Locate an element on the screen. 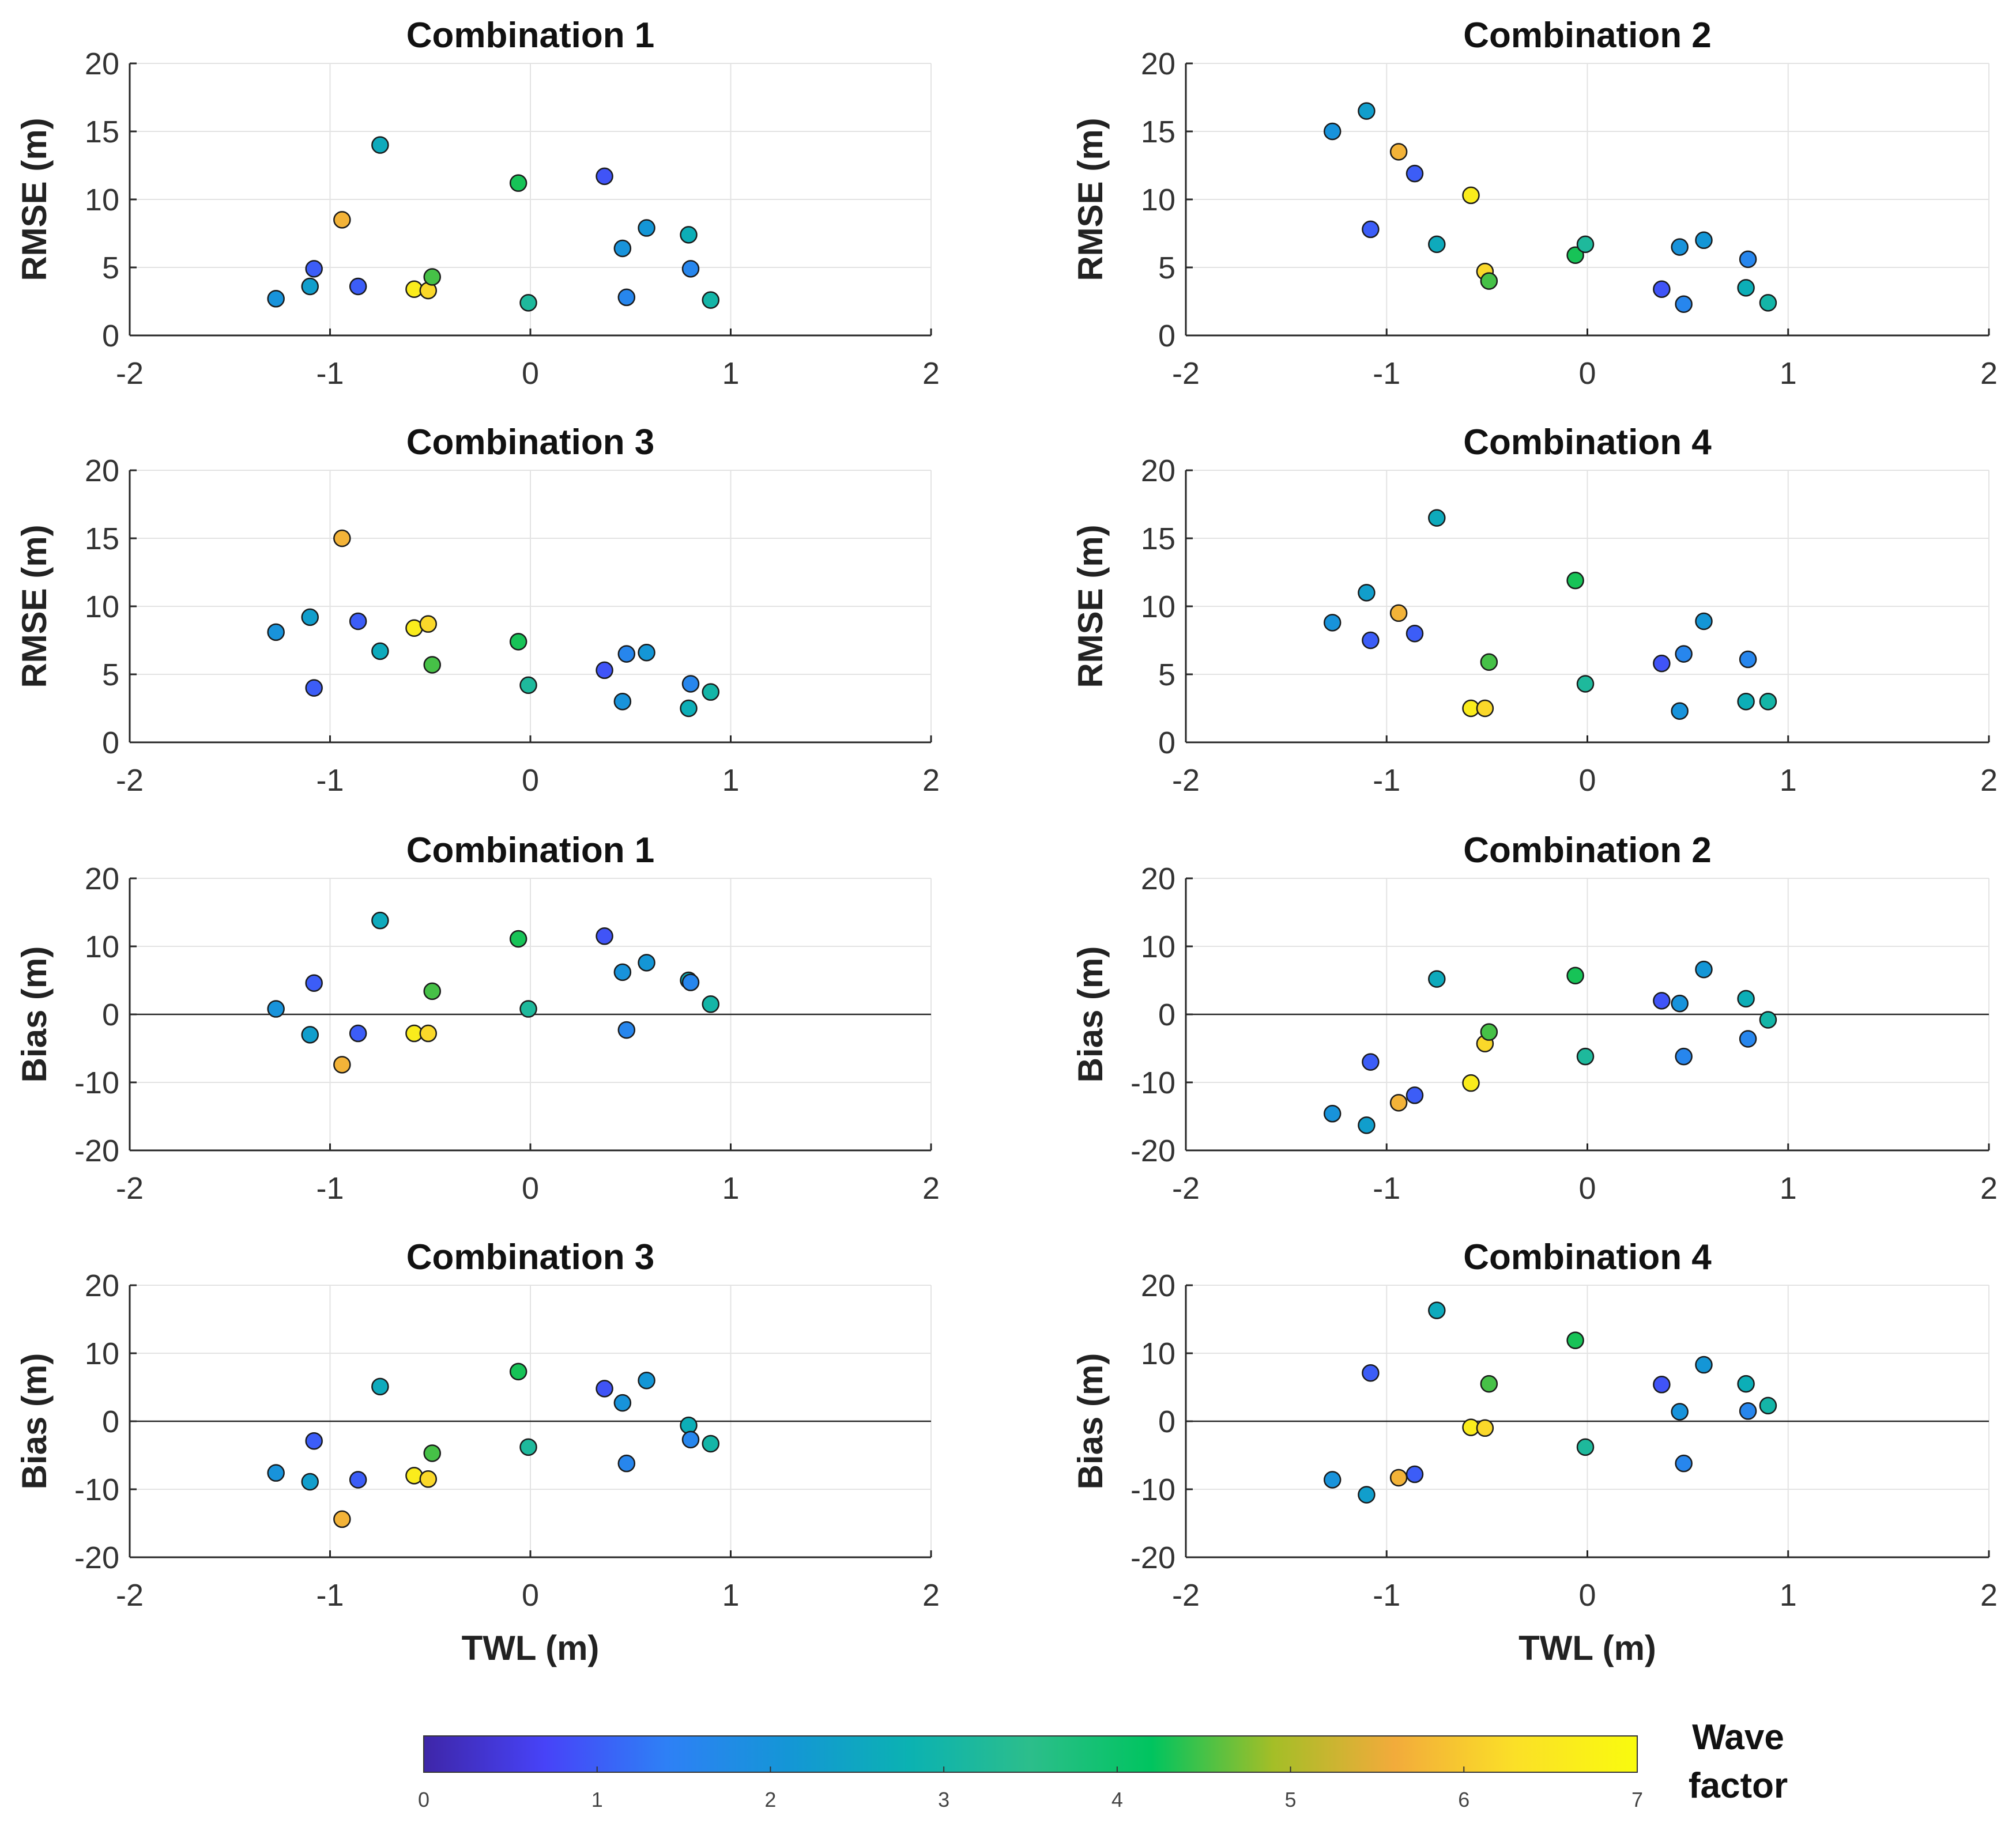  colorbar-tick-label: 1 is located at coordinates (597, 1799).